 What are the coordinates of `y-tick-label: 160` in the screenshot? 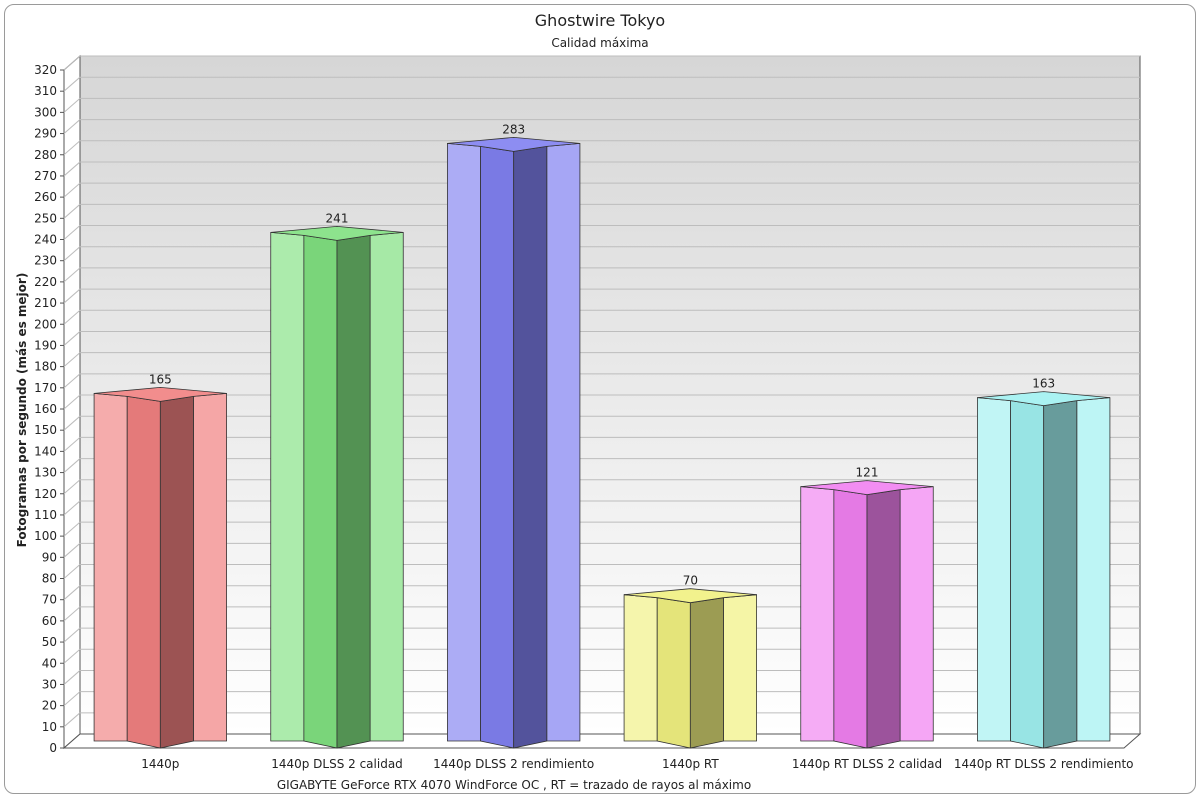 It's located at (45, 409).